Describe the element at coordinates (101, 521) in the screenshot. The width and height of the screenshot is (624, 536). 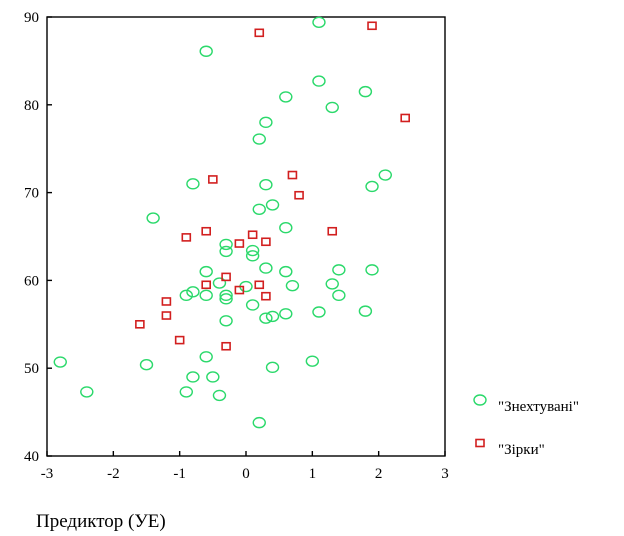
I see `x-axis-label: Предиктор (УЕ)` at that location.